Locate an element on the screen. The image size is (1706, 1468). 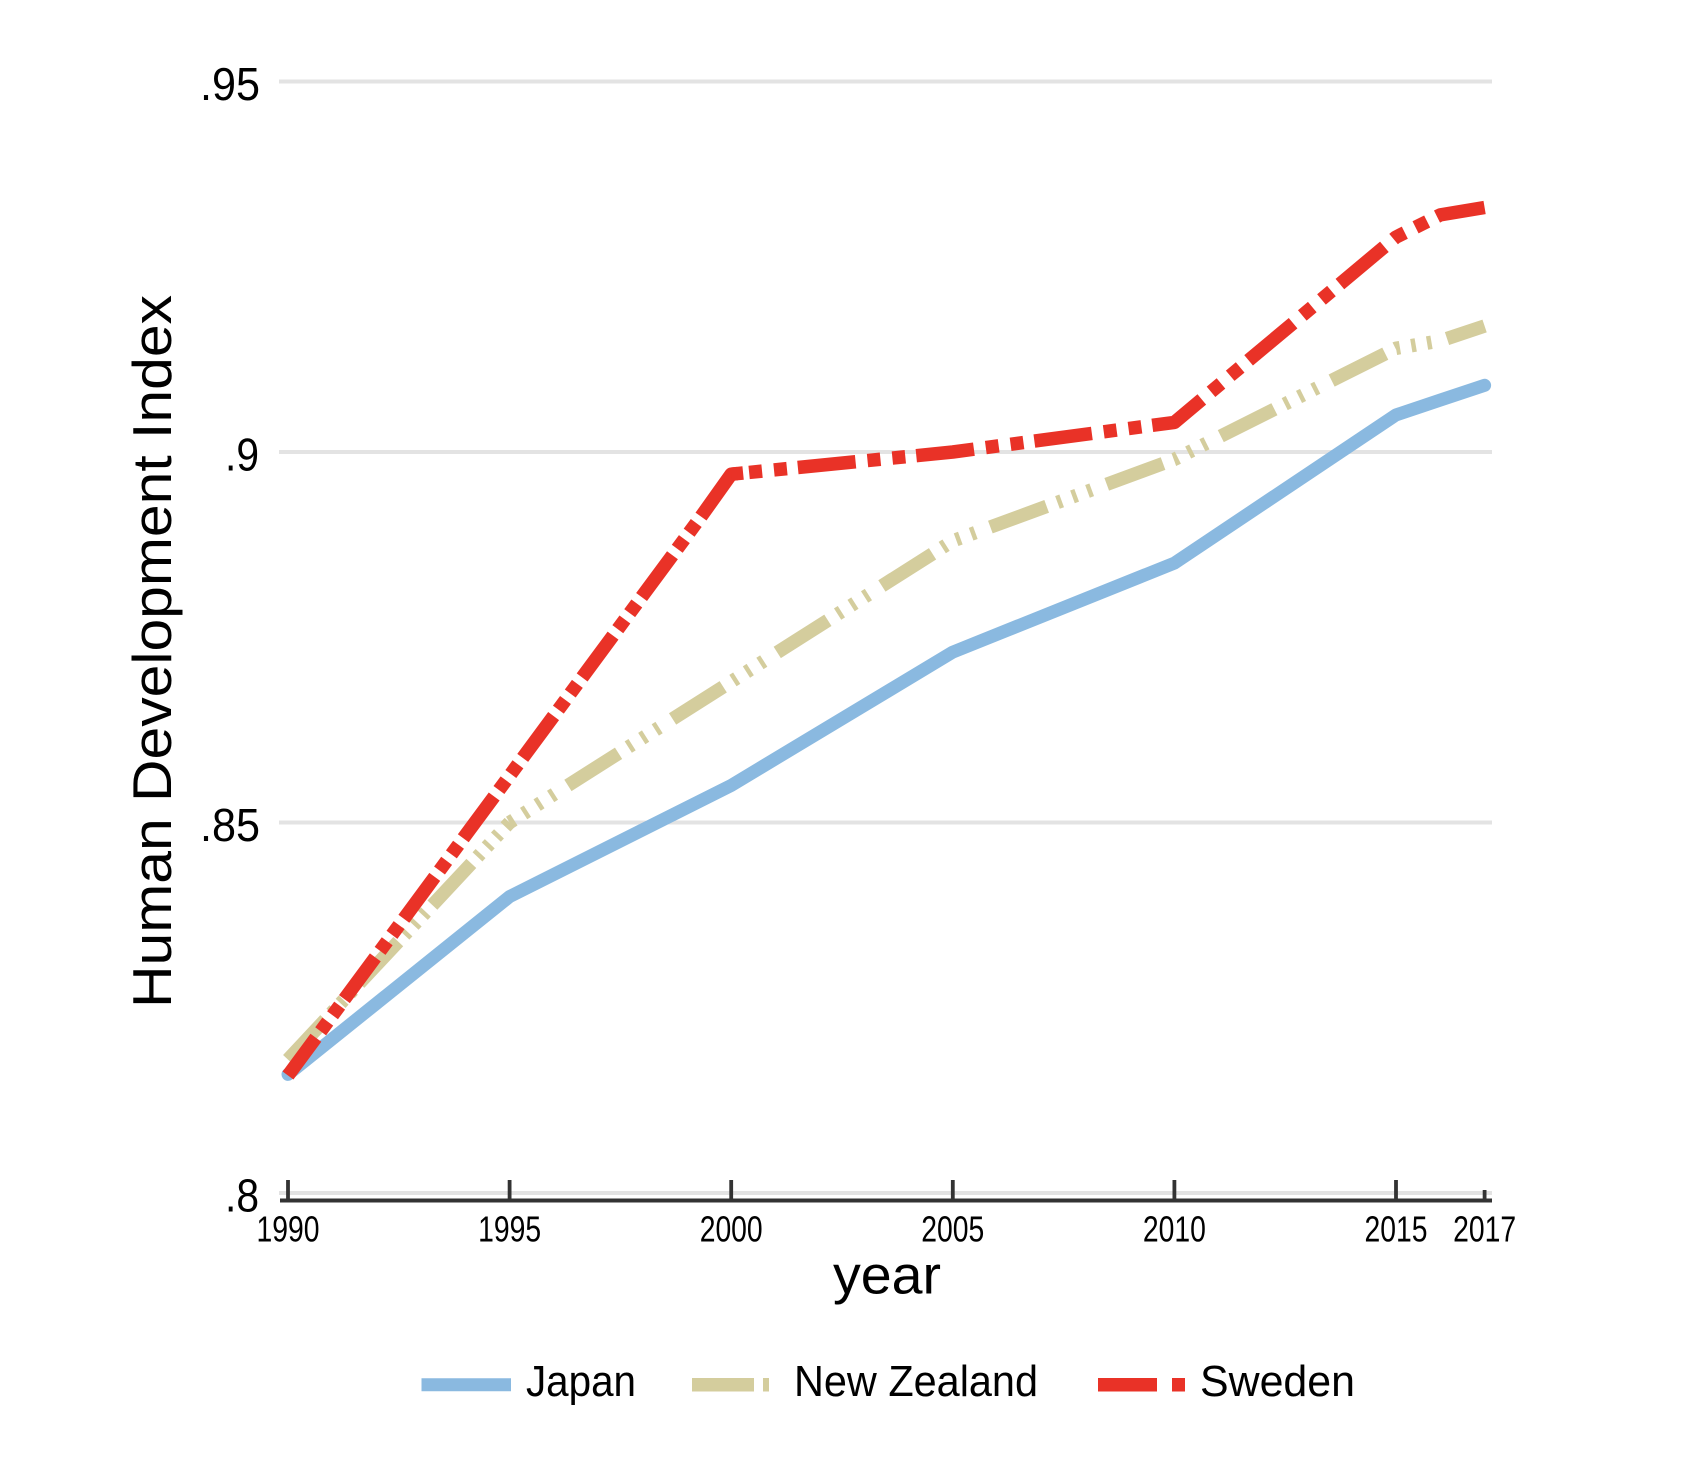
svg-text: .95 is located at coordinates (230, 84).